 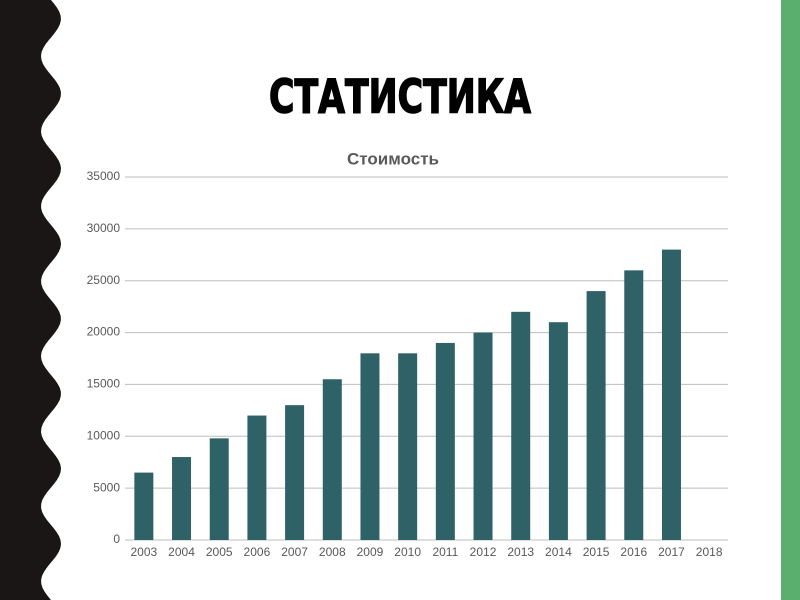 I want to click on x-tick-label: 2003, so click(x=143, y=552).